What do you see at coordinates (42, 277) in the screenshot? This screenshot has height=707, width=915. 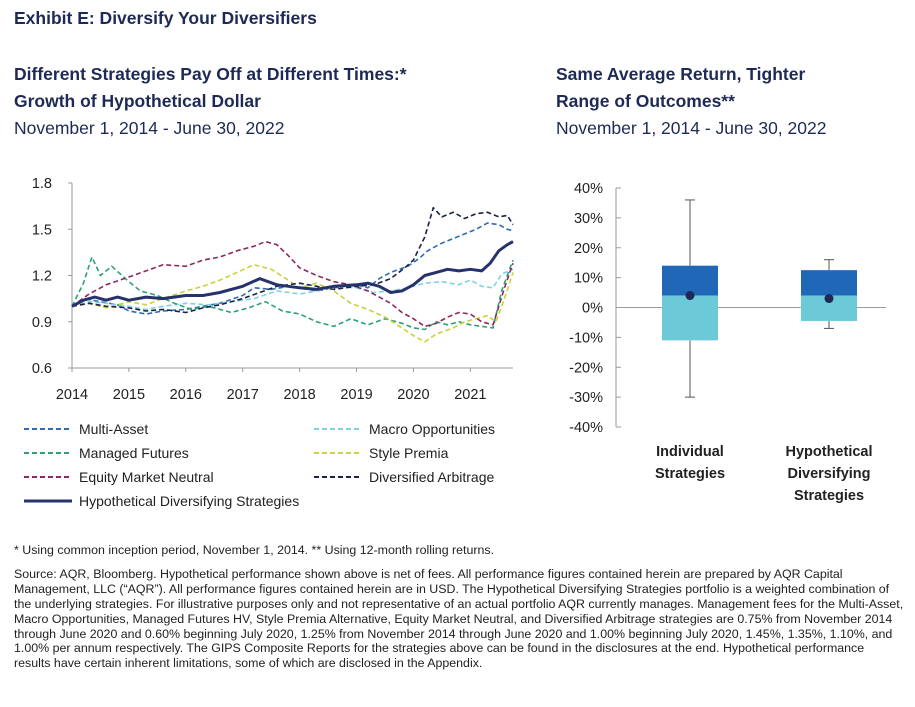 I see `y-tick-label: 1.2` at bounding box center [42, 277].